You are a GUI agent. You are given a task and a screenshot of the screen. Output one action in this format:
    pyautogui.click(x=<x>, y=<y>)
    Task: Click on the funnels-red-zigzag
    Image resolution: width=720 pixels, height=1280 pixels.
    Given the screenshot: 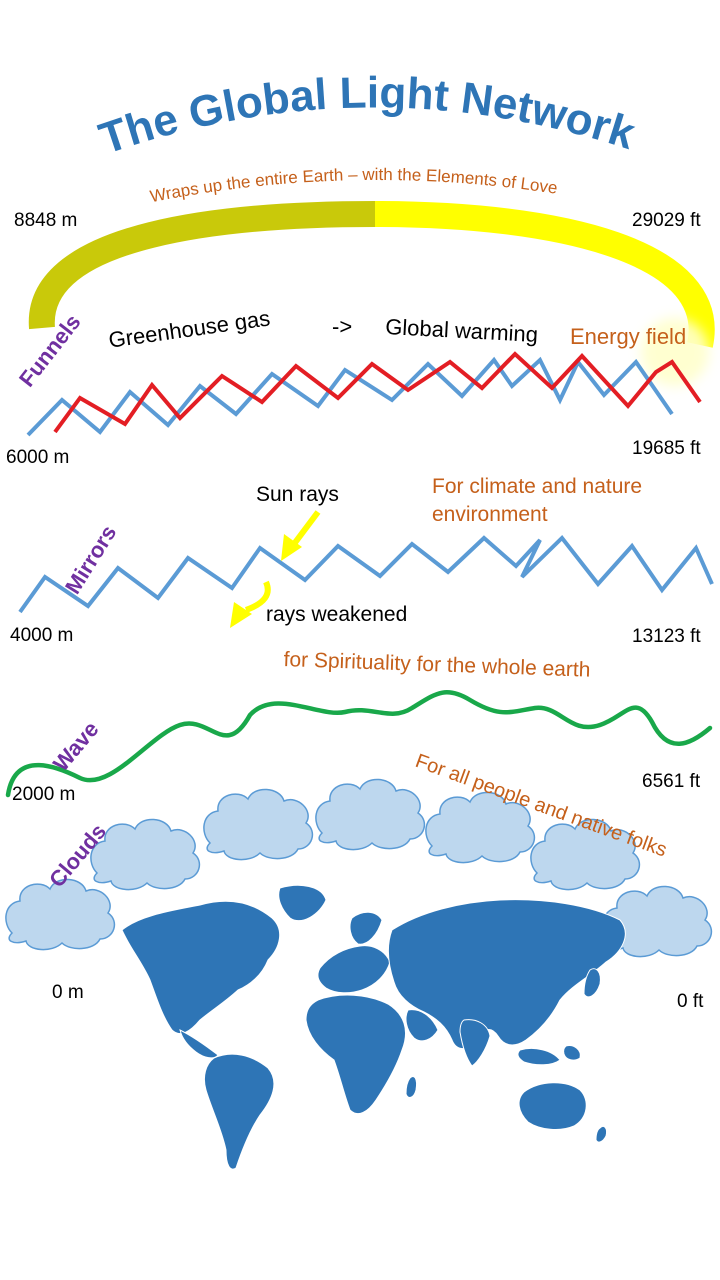 What is the action you would take?
    pyautogui.click(x=377, y=392)
    